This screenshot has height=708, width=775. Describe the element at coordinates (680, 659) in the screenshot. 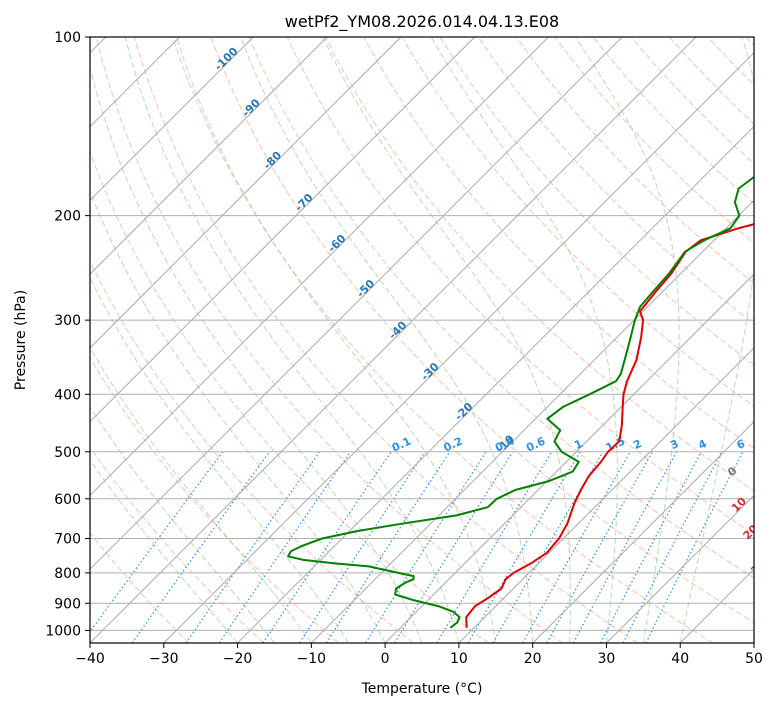

I see `x-tick-label: 40` at that location.